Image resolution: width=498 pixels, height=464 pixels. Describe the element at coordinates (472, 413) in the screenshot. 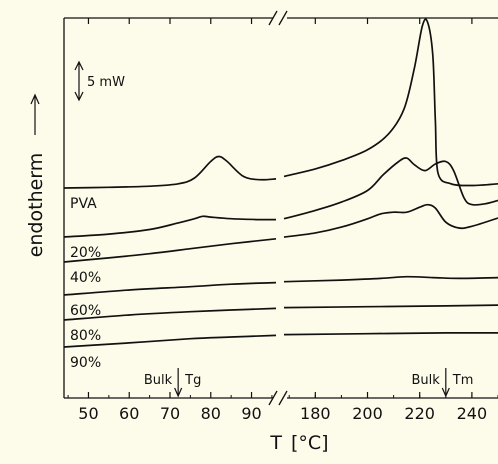

I see `x-tick-label-240: 240` at that location.